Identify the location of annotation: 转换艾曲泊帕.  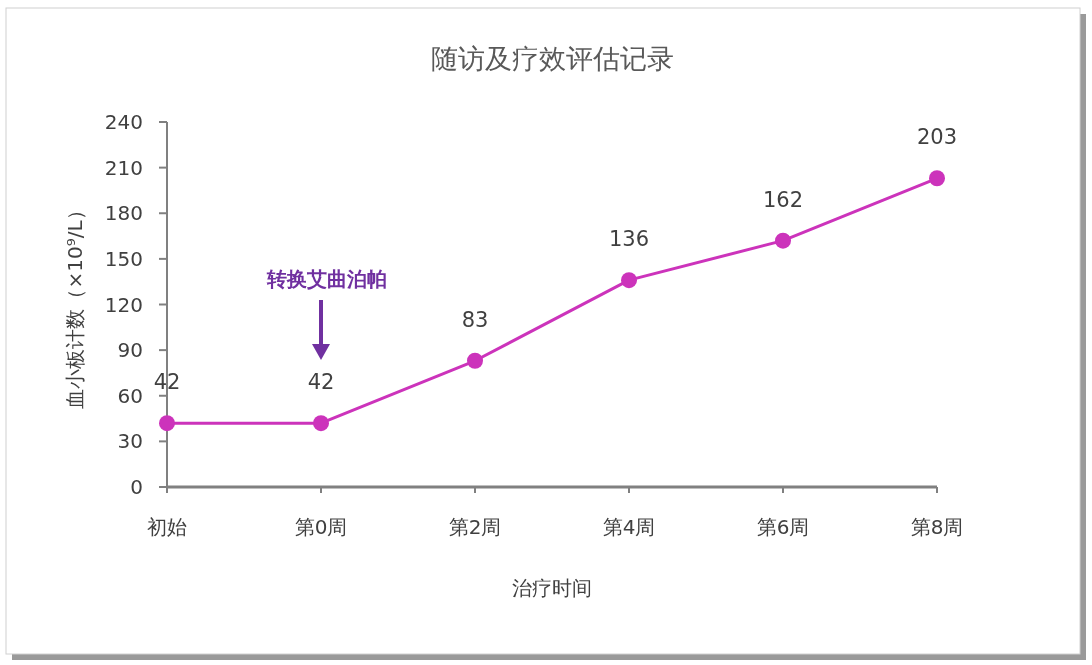
(326, 279).